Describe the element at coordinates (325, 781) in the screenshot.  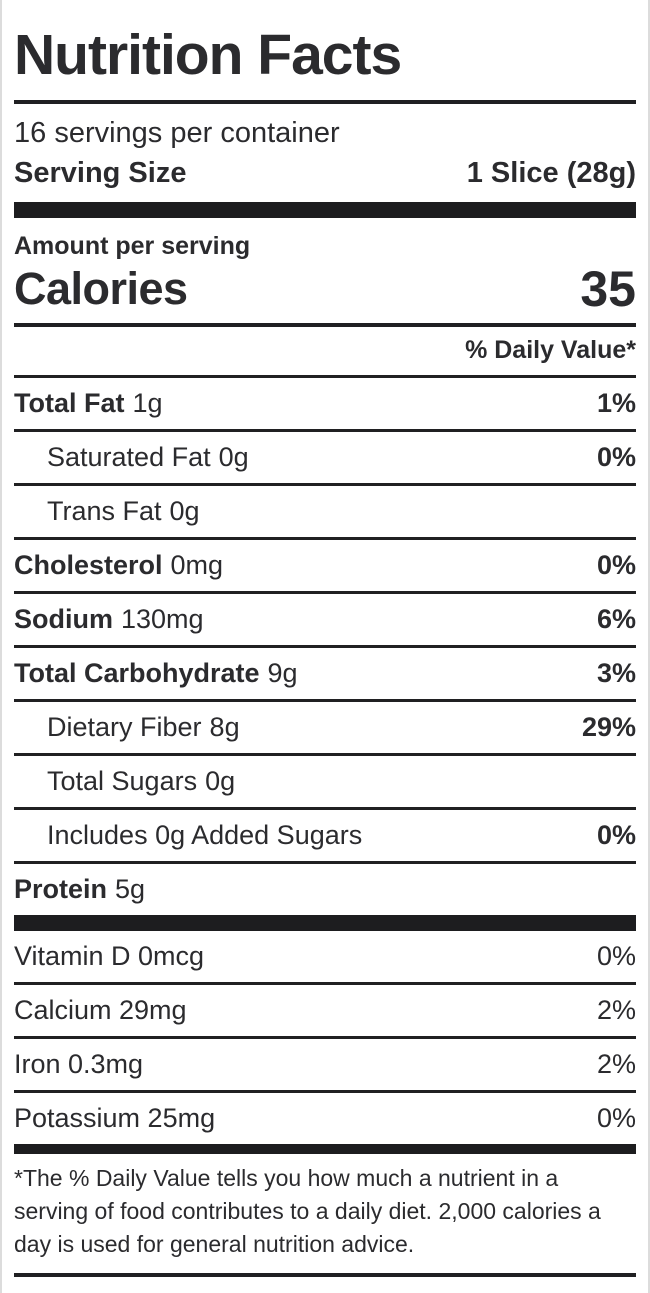
I see `nutrient-row-total-sugars: Total Sugars 0g` at that location.